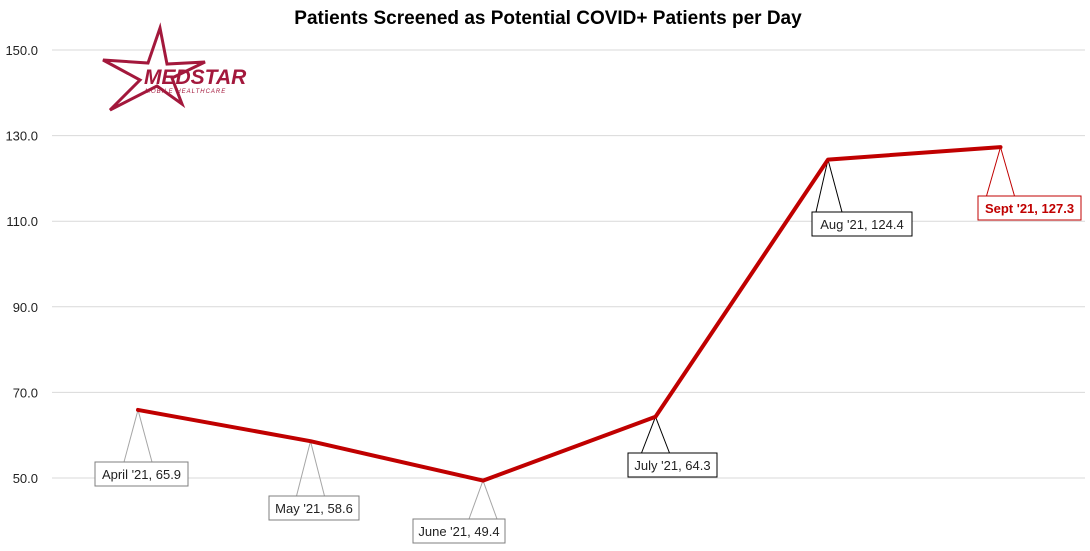  I want to click on data-label: Aug '21, 124.4, so click(861, 224).